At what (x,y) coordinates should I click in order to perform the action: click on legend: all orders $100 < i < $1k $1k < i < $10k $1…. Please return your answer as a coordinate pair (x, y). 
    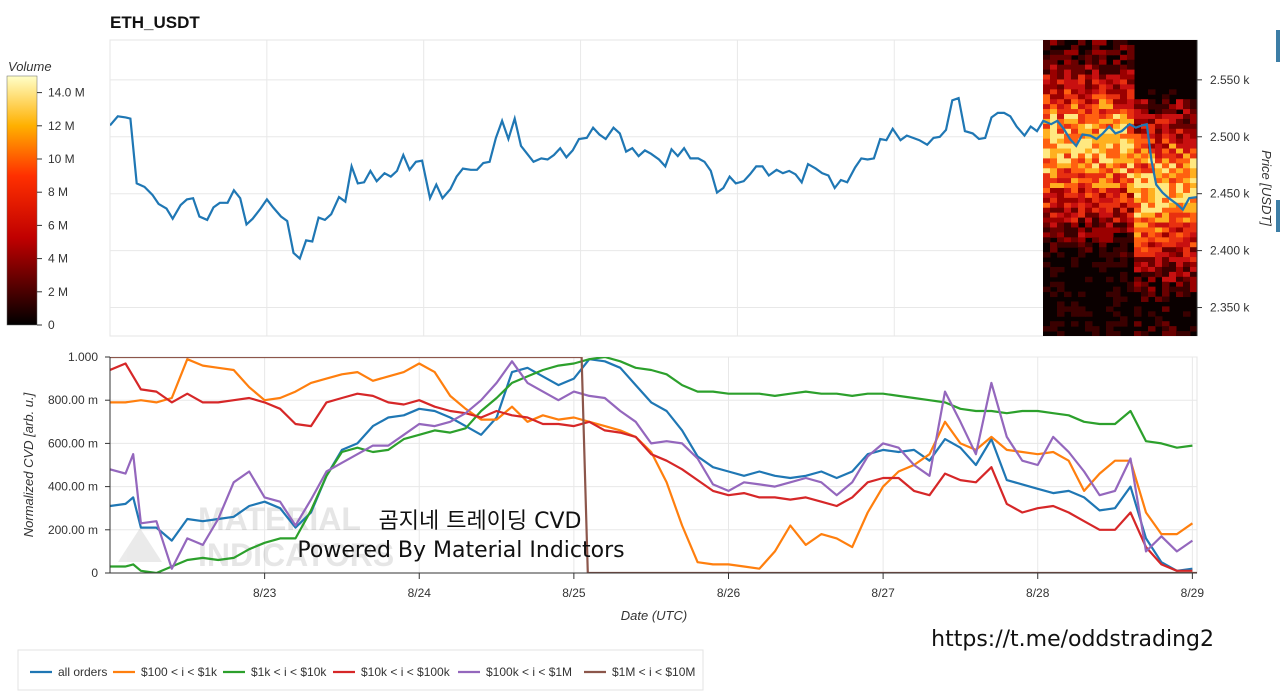
    Looking at the image, I should click on (360, 670).